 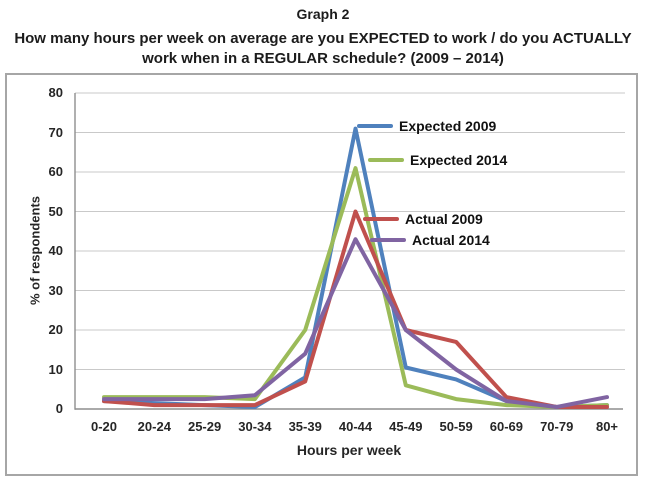 I want to click on x-tick-label-50-59: 50-59, so click(x=456, y=426).